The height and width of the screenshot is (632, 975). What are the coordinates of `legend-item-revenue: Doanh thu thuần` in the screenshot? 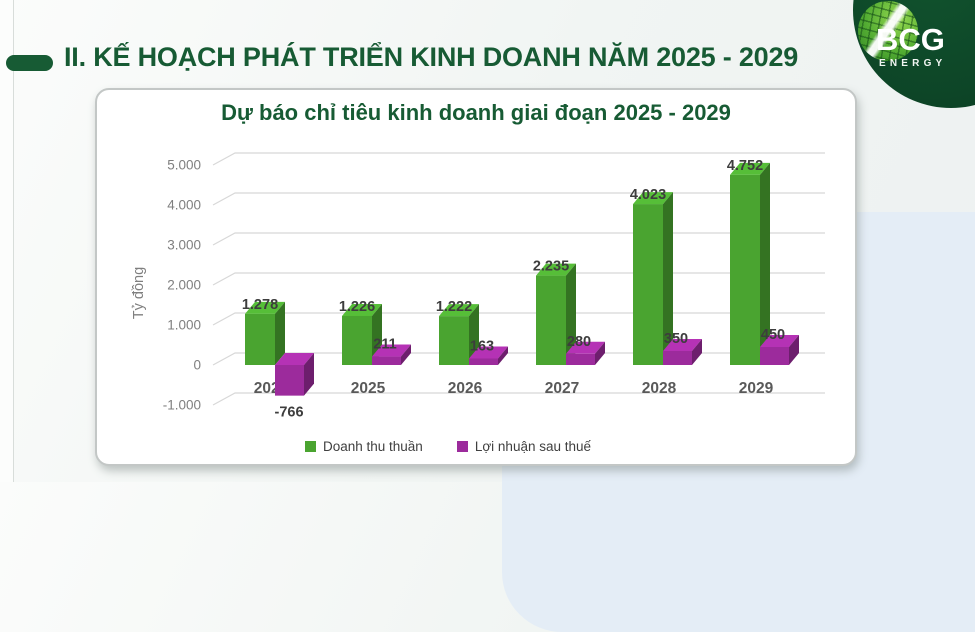 It's located at (363, 446).